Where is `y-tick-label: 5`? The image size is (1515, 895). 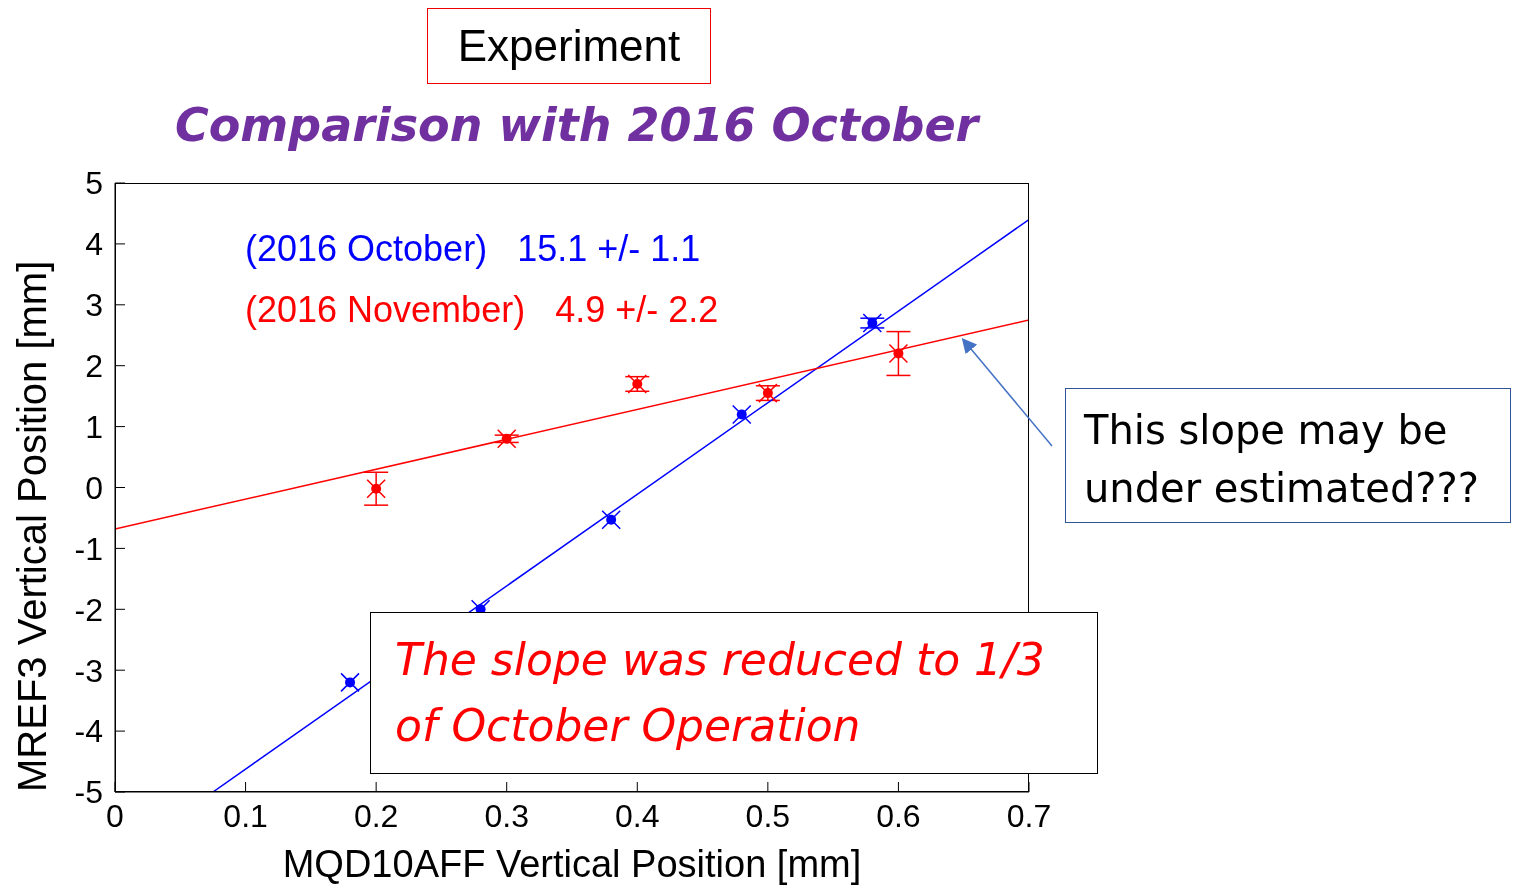
y-tick-label: 5 is located at coordinates (94, 183).